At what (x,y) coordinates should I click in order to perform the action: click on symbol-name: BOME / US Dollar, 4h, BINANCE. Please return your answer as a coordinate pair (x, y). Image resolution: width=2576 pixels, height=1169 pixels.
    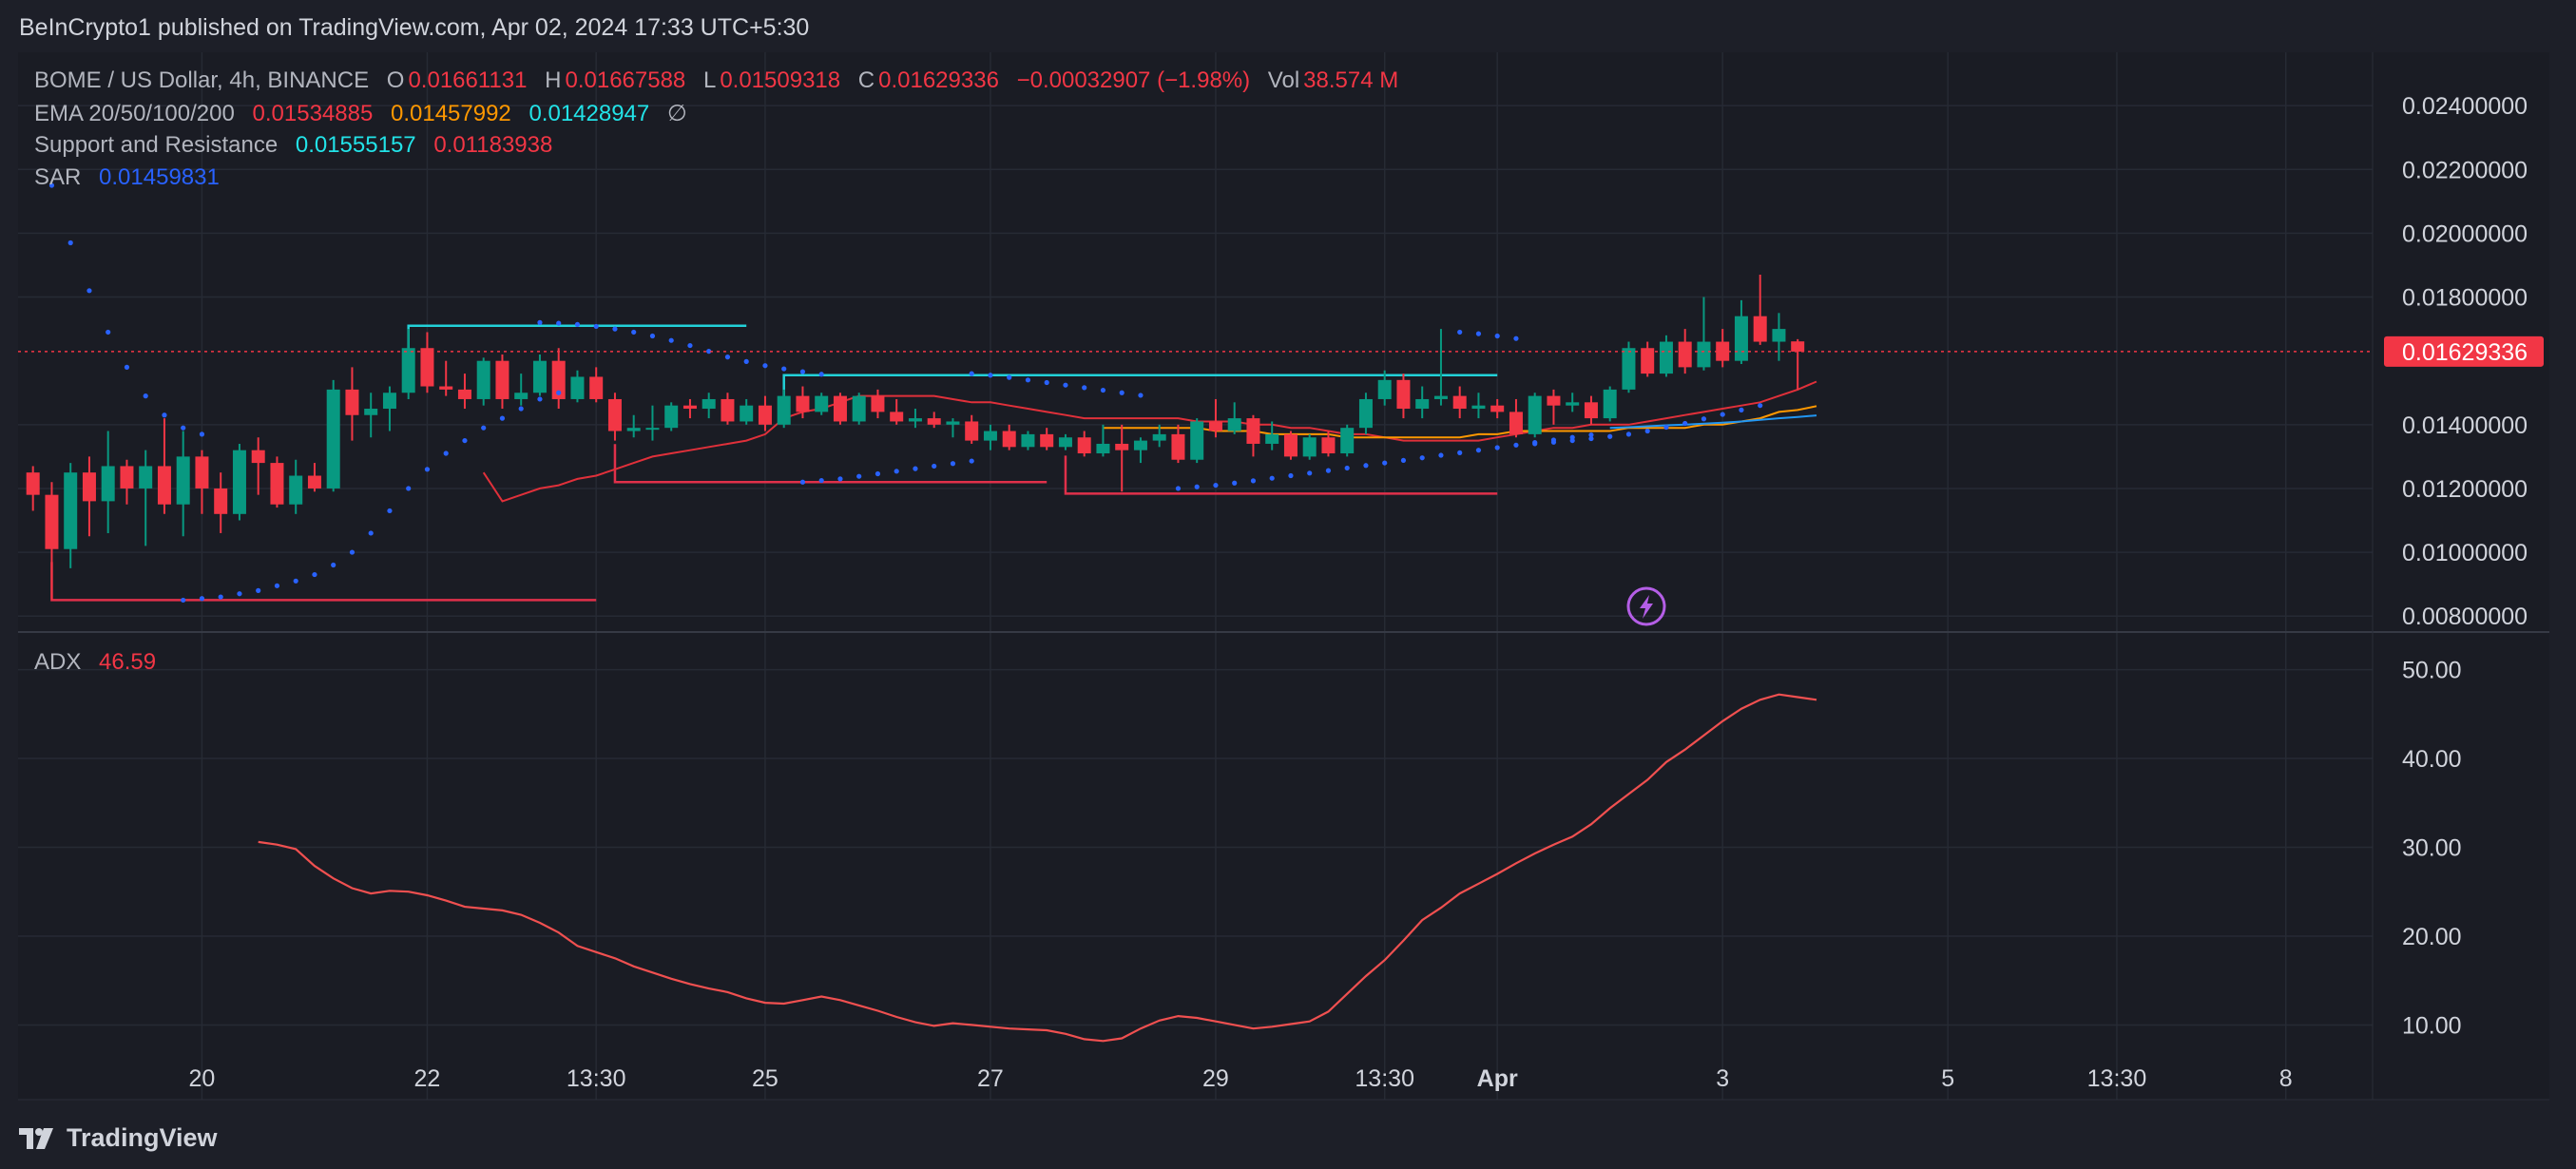
    Looking at the image, I should click on (202, 80).